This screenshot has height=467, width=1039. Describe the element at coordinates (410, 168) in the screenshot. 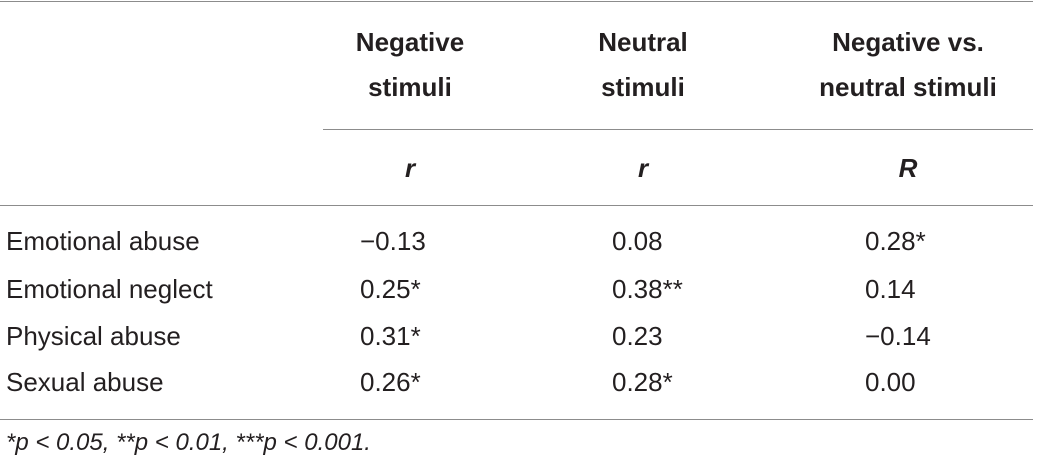

I see `stat-label-negative: r` at that location.